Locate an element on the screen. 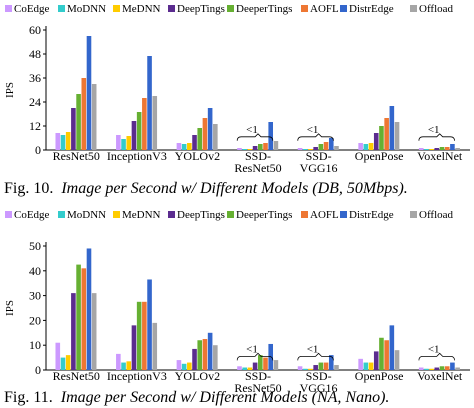  bar-deepertings-voxelnet is located at coordinates (442, 368).